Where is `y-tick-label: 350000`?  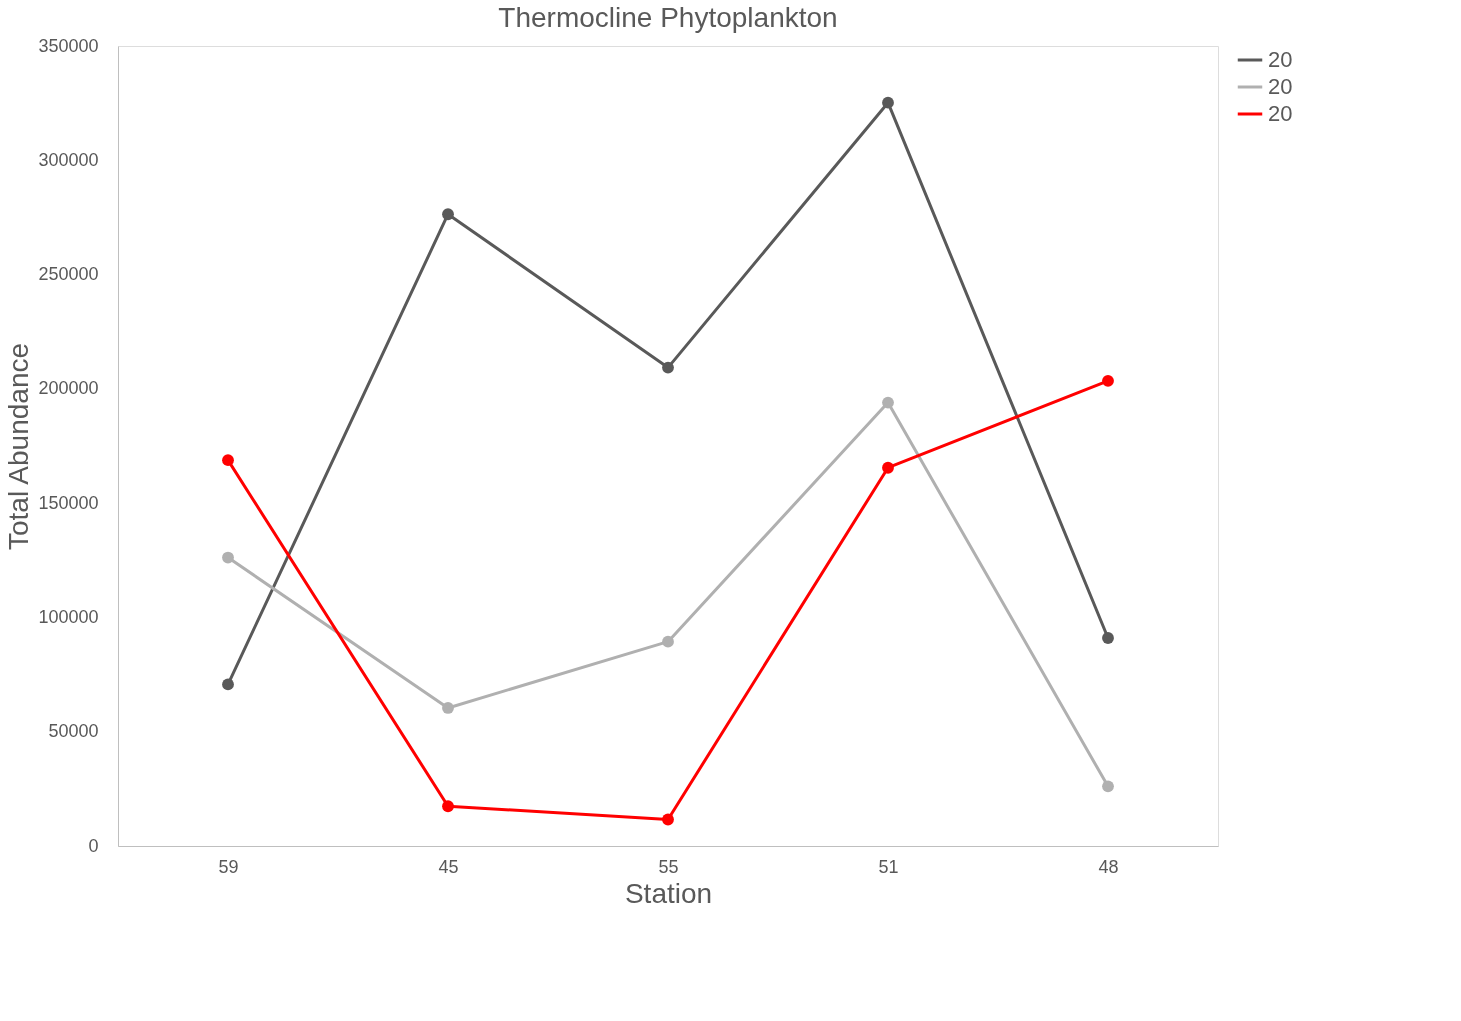
y-tick-label: 350000 is located at coordinates (68, 45).